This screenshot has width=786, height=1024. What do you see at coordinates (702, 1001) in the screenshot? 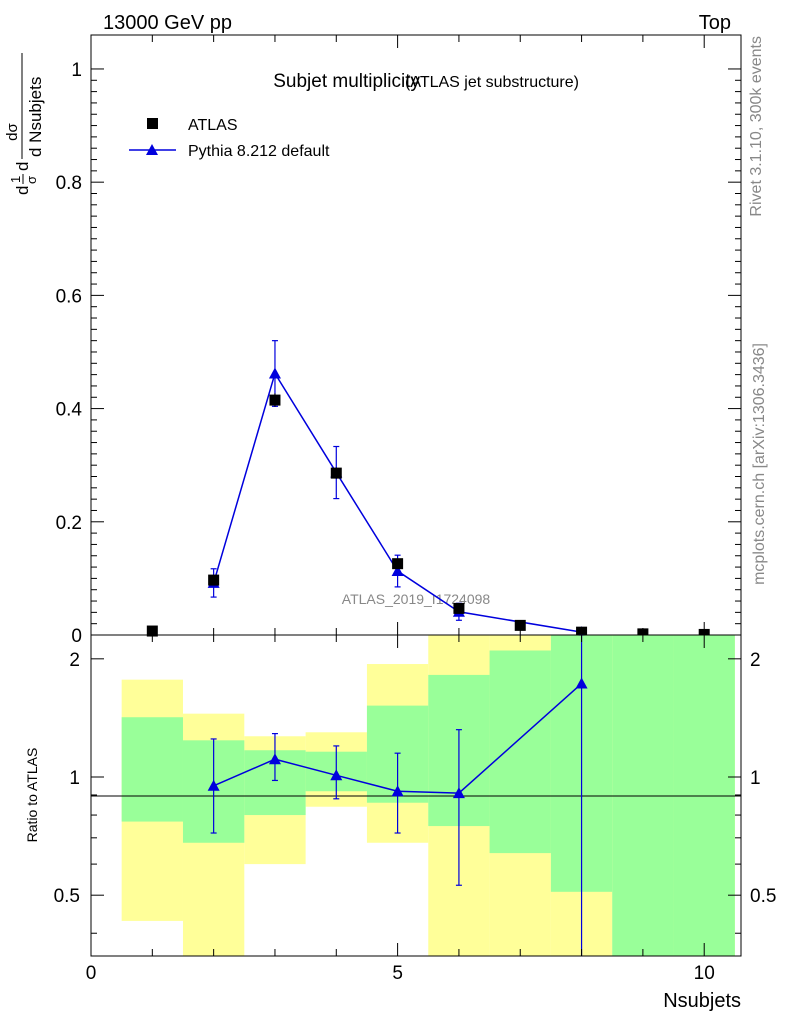
I see `x-axis-label: Nsubjets` at bounding box center [702, 1001].